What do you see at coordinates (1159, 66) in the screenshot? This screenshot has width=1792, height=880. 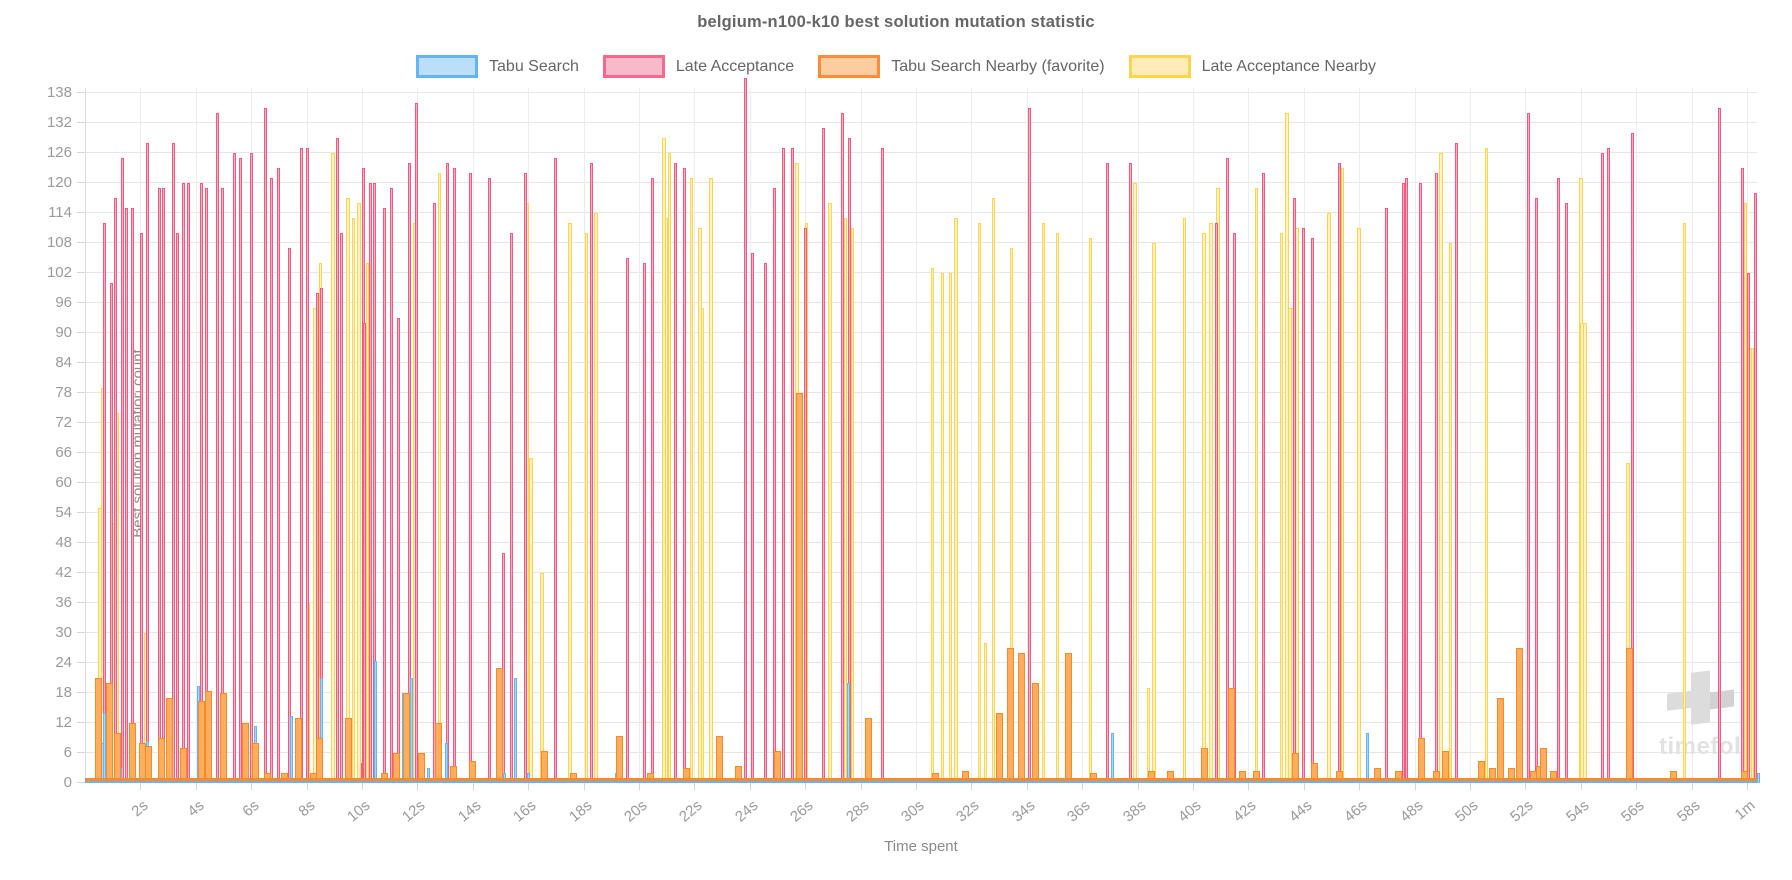 I see `legend-swatch-icon` at bounding box center [1159, 66].